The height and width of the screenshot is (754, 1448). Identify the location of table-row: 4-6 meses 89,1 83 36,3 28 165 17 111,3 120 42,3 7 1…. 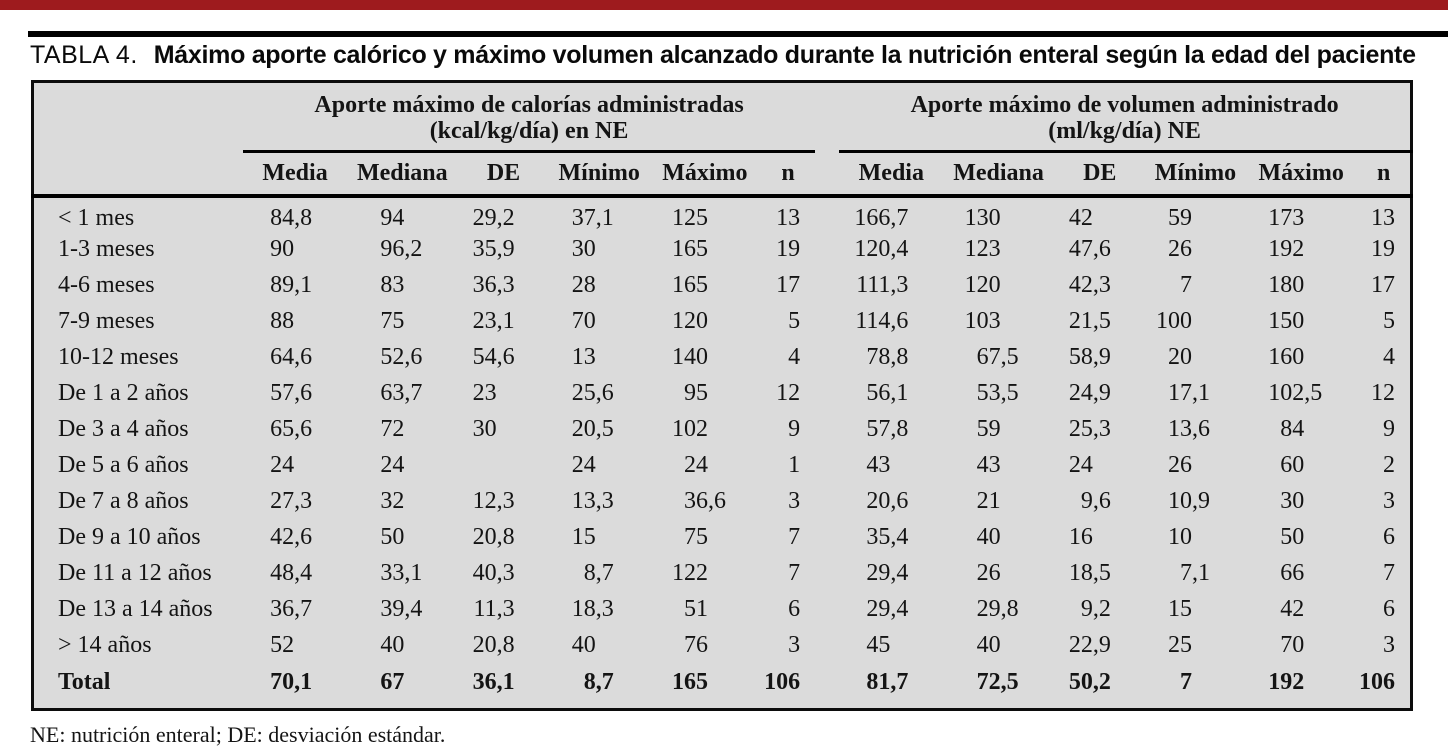
(722, 286).